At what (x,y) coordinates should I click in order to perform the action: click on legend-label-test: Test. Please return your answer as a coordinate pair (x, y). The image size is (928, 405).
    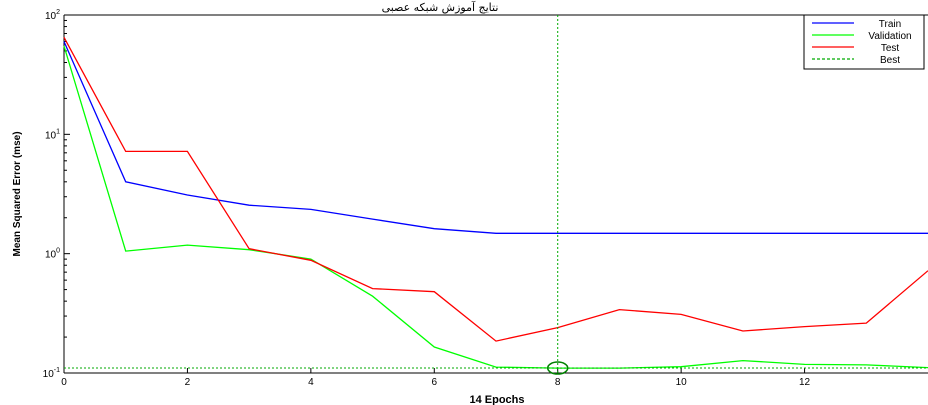
    Looking at the image, I should click on (890, 48).